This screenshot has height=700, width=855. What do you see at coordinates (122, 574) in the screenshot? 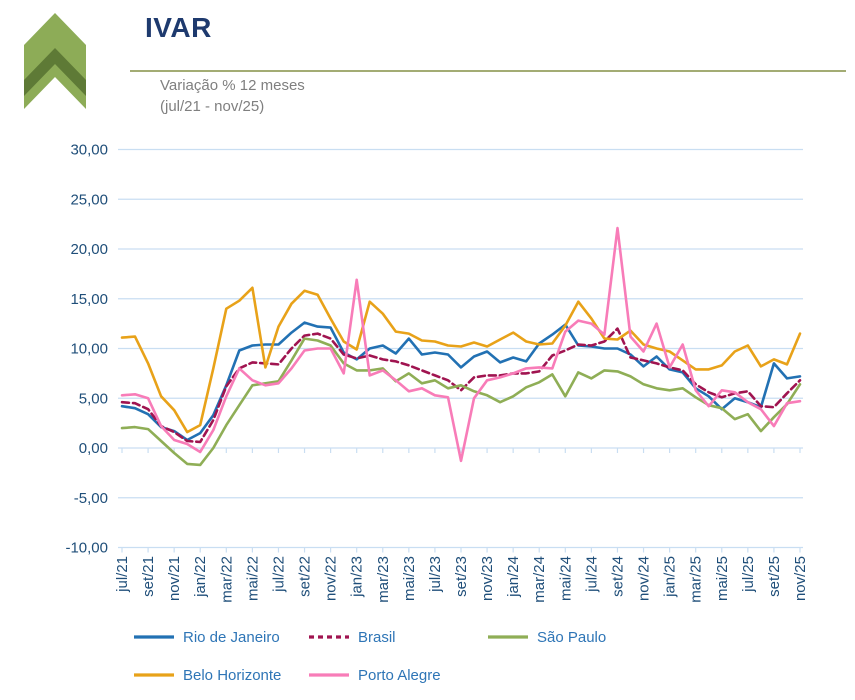
I see `xtick-label-jul/21: jul/21` at bounding box center [122, 574].